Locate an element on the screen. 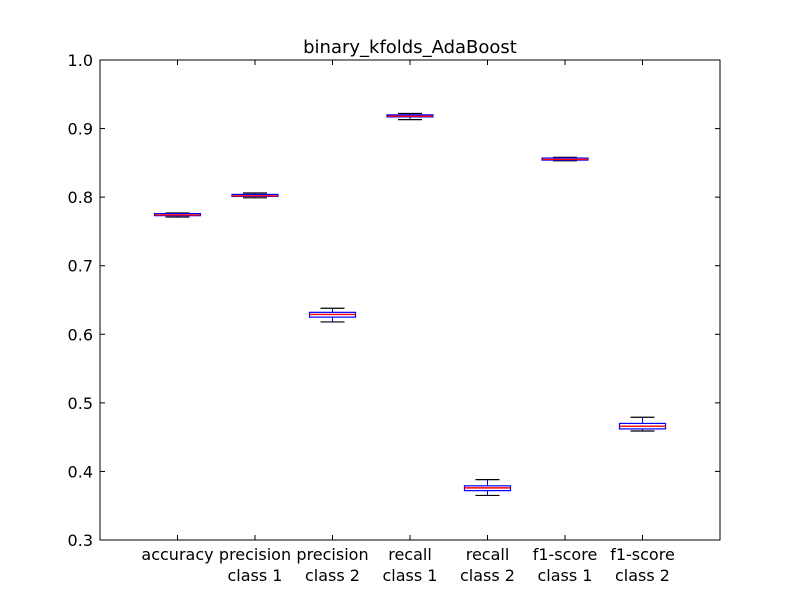  x-tick-label: accuracy is located at coordinates (177, 554).